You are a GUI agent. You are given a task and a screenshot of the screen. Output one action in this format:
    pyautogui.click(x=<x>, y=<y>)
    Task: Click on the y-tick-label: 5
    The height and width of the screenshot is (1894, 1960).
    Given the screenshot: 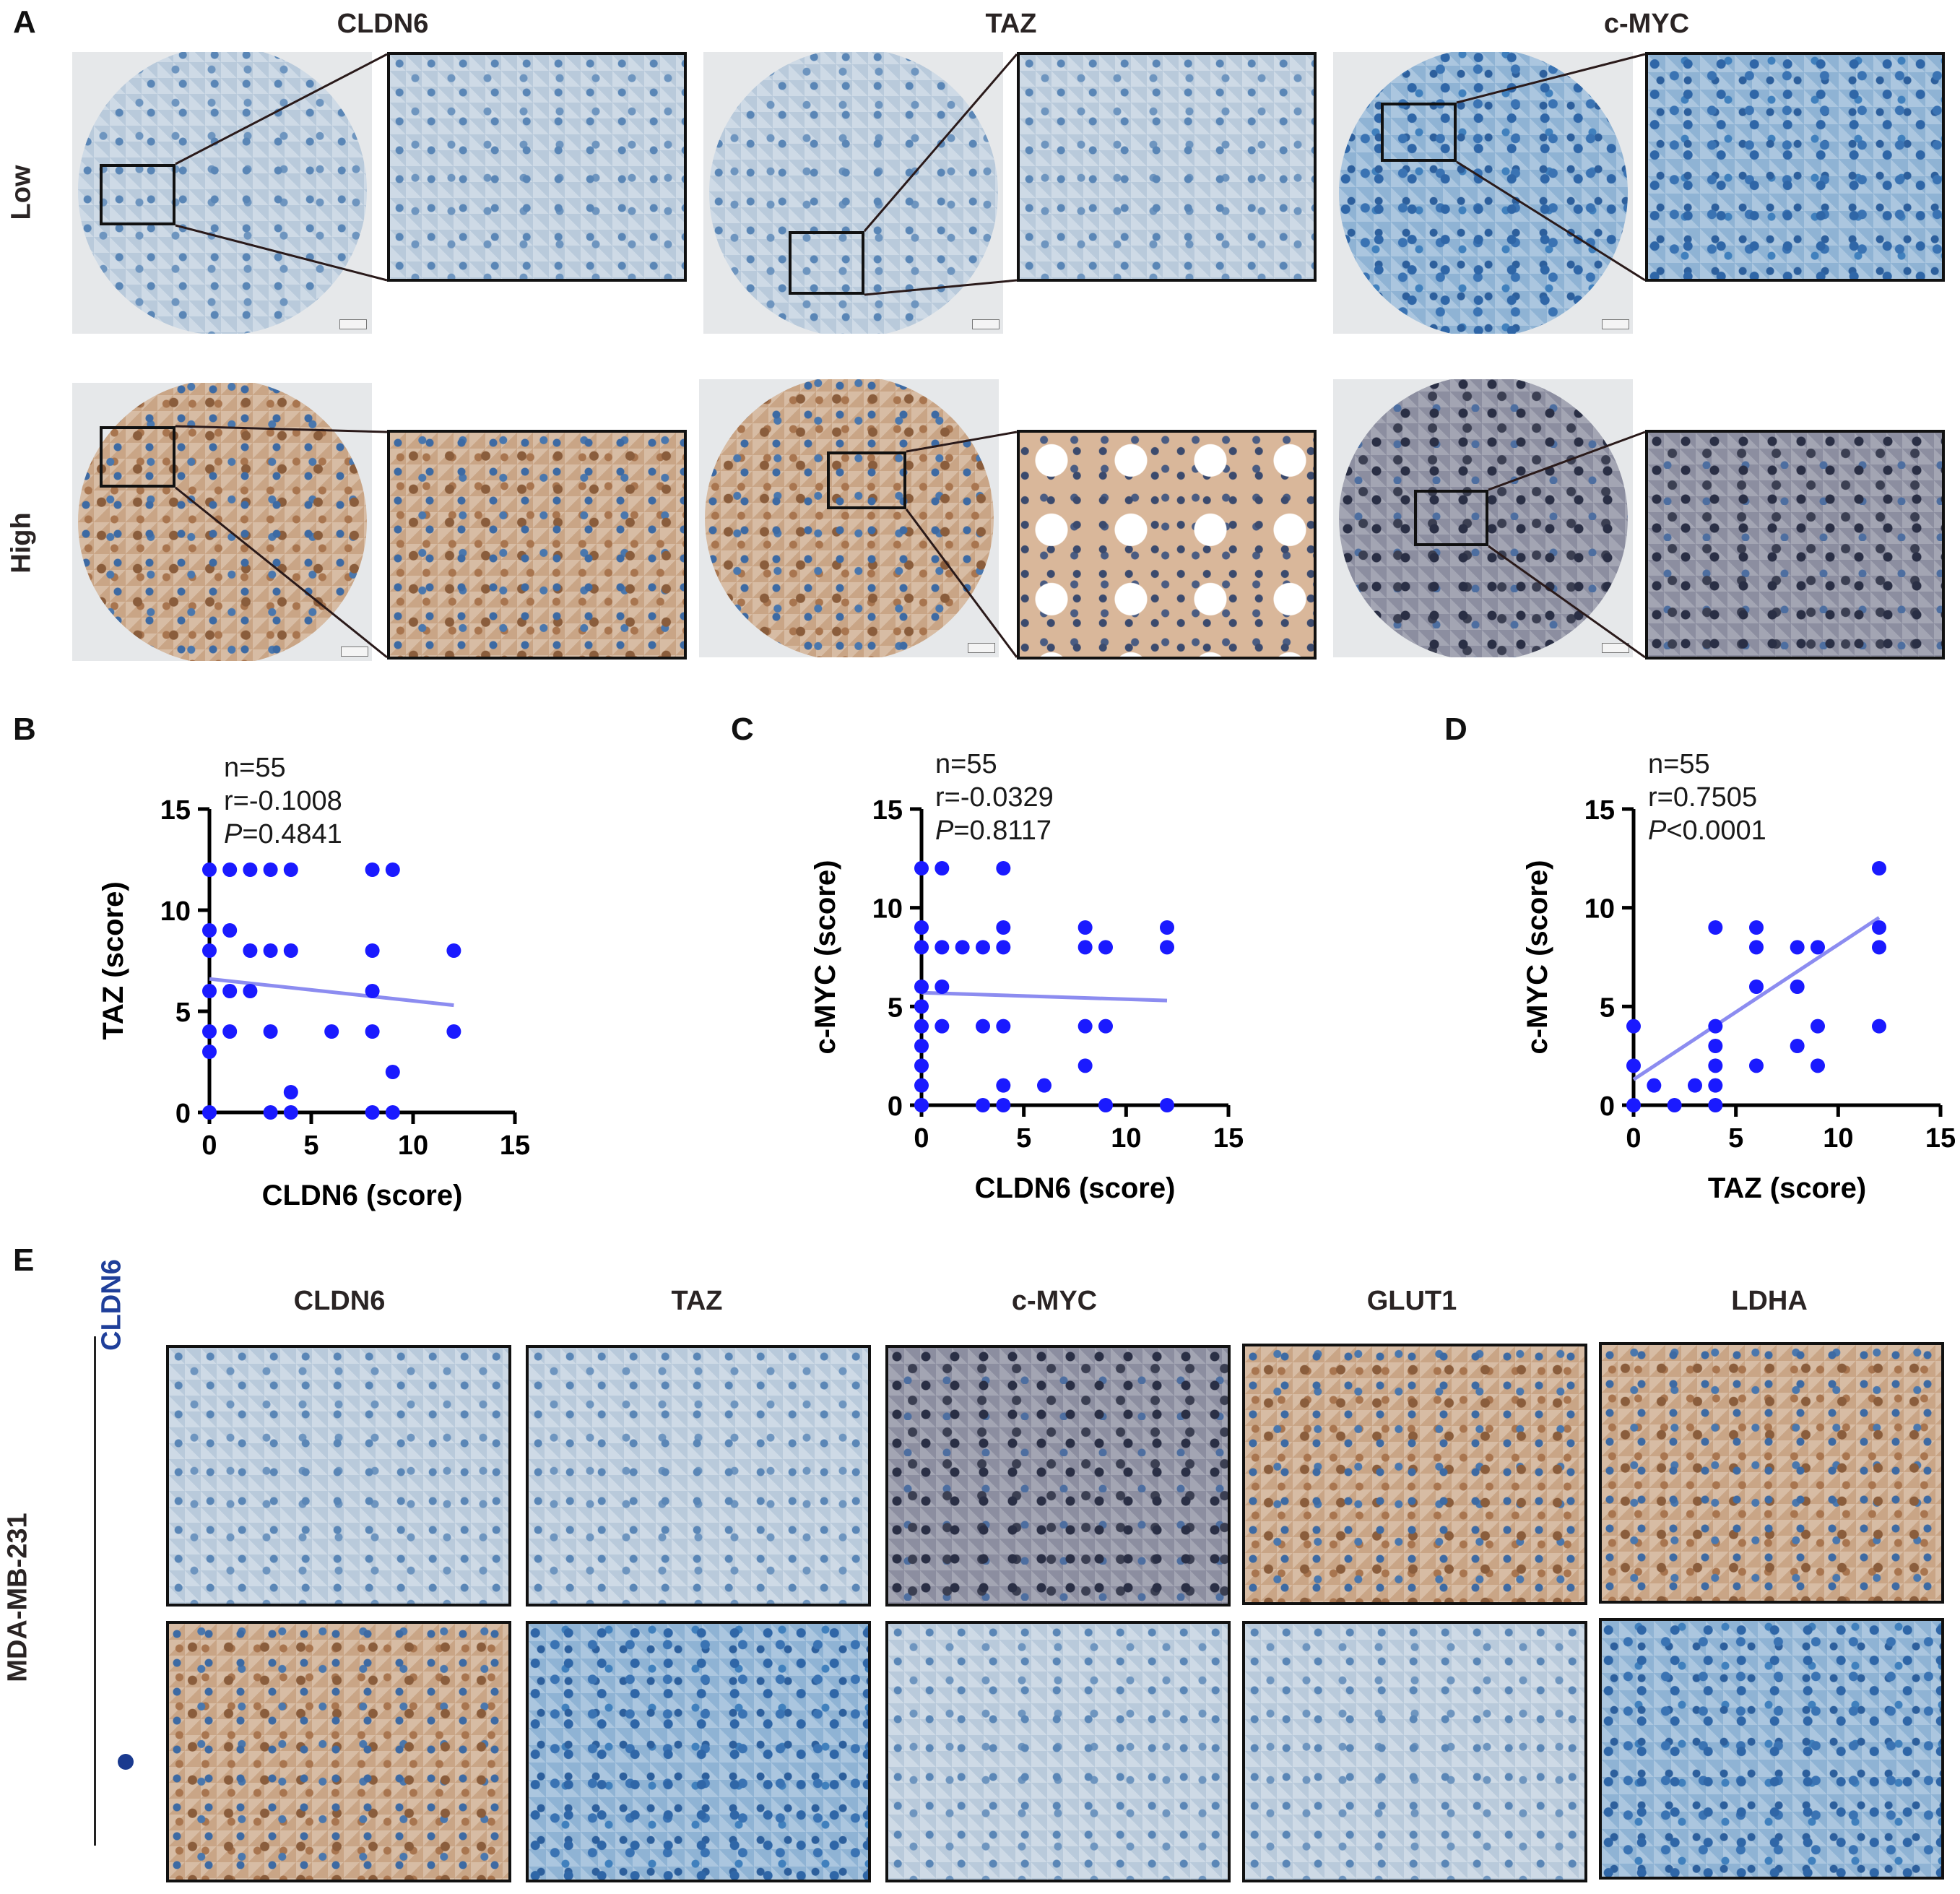 What is the action you would take?
    pyautogui.click(x=895, y=1008)
    